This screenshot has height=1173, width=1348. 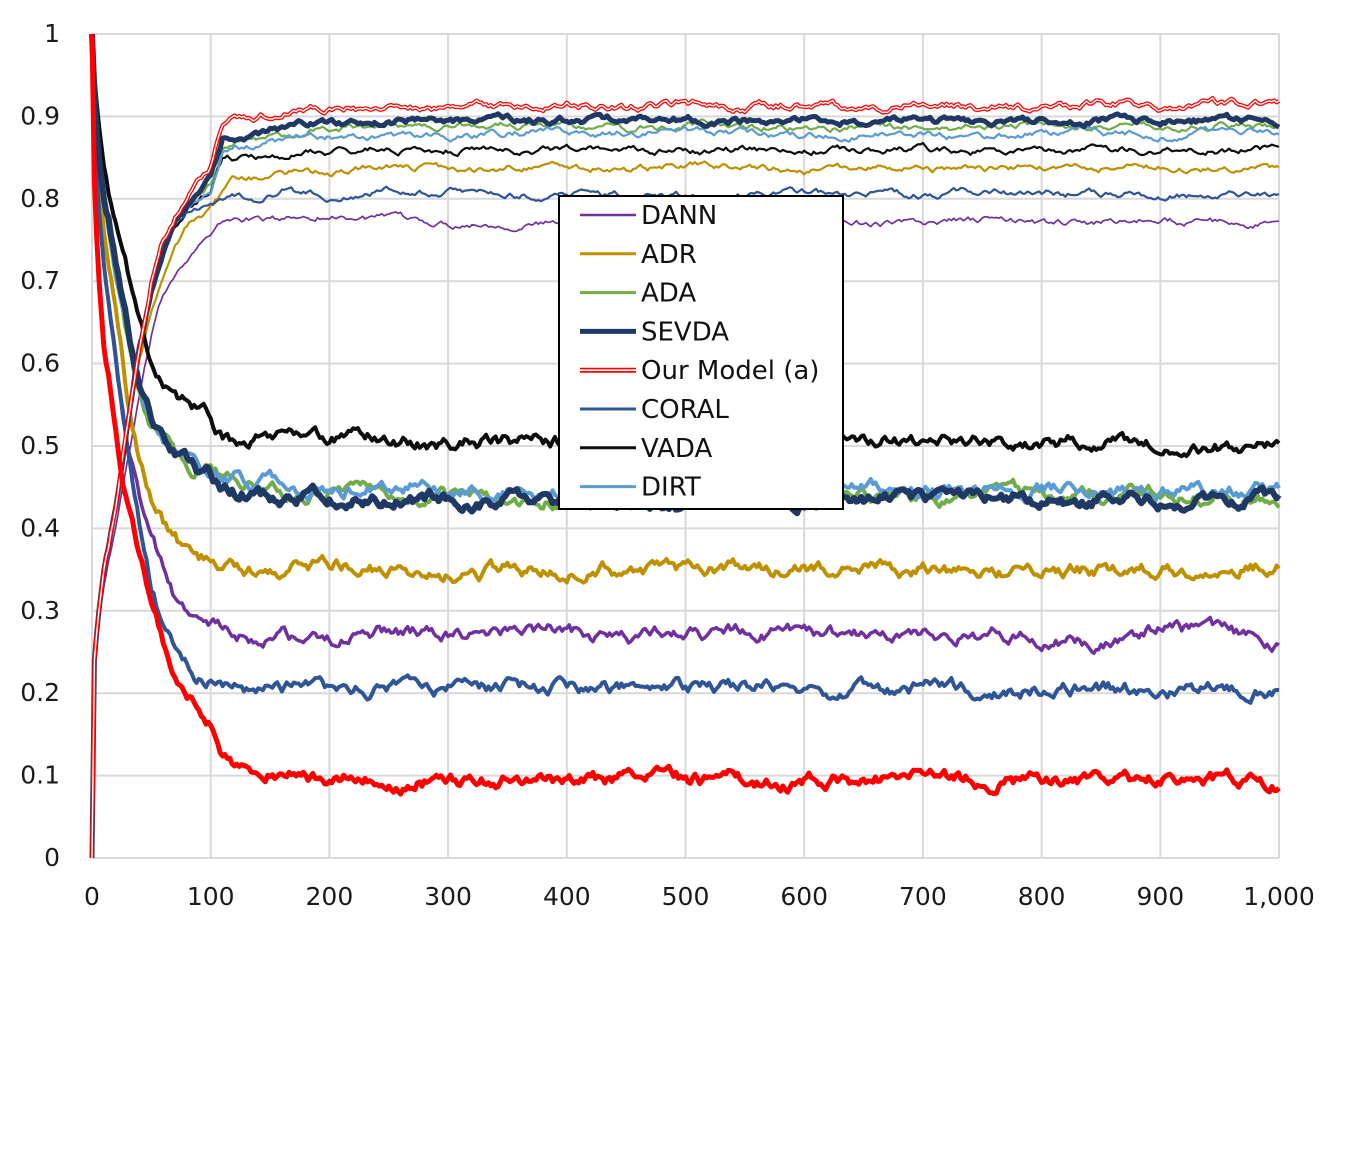 I want to click on legend-label: ADR, so click(x=669, y=255).